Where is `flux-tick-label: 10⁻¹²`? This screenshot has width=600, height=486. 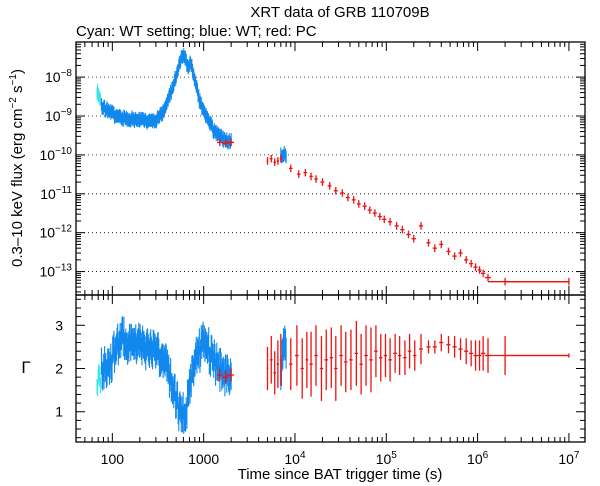
flux-tick-label: 10⁻¹² is located at coordinates (55, 232).